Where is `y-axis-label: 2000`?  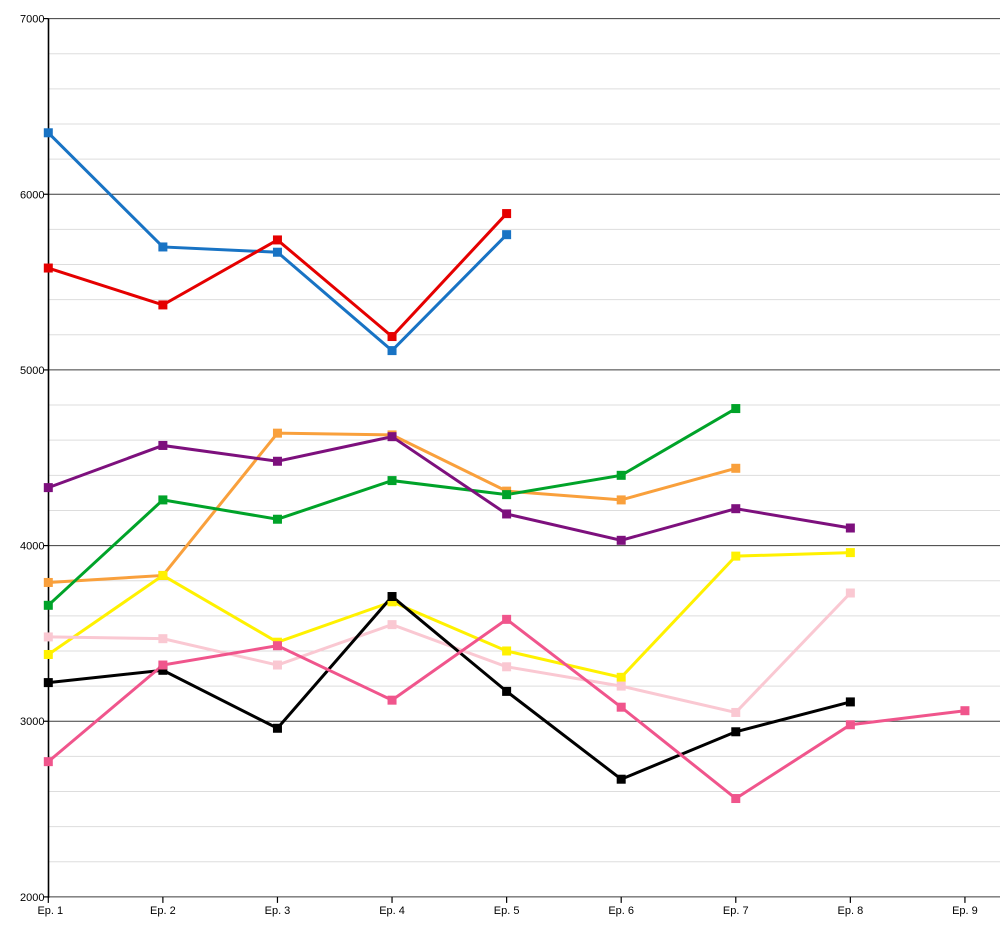 y-axis-label: 2000 is located at coordinates (32, 898).